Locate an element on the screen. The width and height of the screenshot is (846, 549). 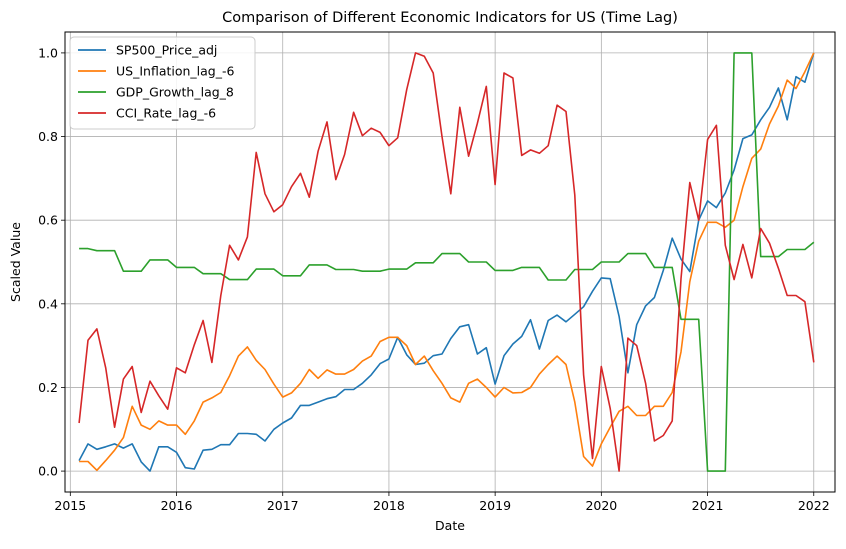
legend-box is located at coordinates (162, 83).